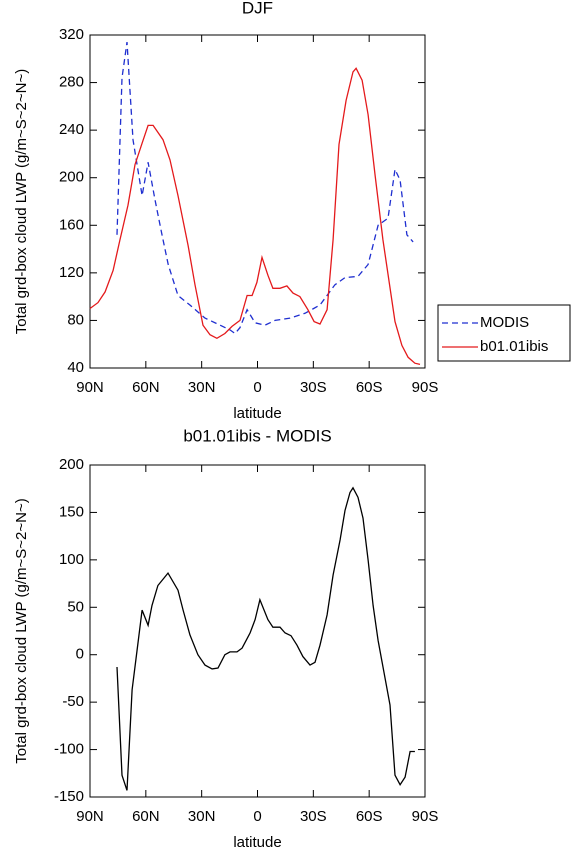 The height and width of the screenshot is (851, 571). Describe the element at coordinates (80, 654) in the screenshot. I see `y-tick-label: 0` at that location.